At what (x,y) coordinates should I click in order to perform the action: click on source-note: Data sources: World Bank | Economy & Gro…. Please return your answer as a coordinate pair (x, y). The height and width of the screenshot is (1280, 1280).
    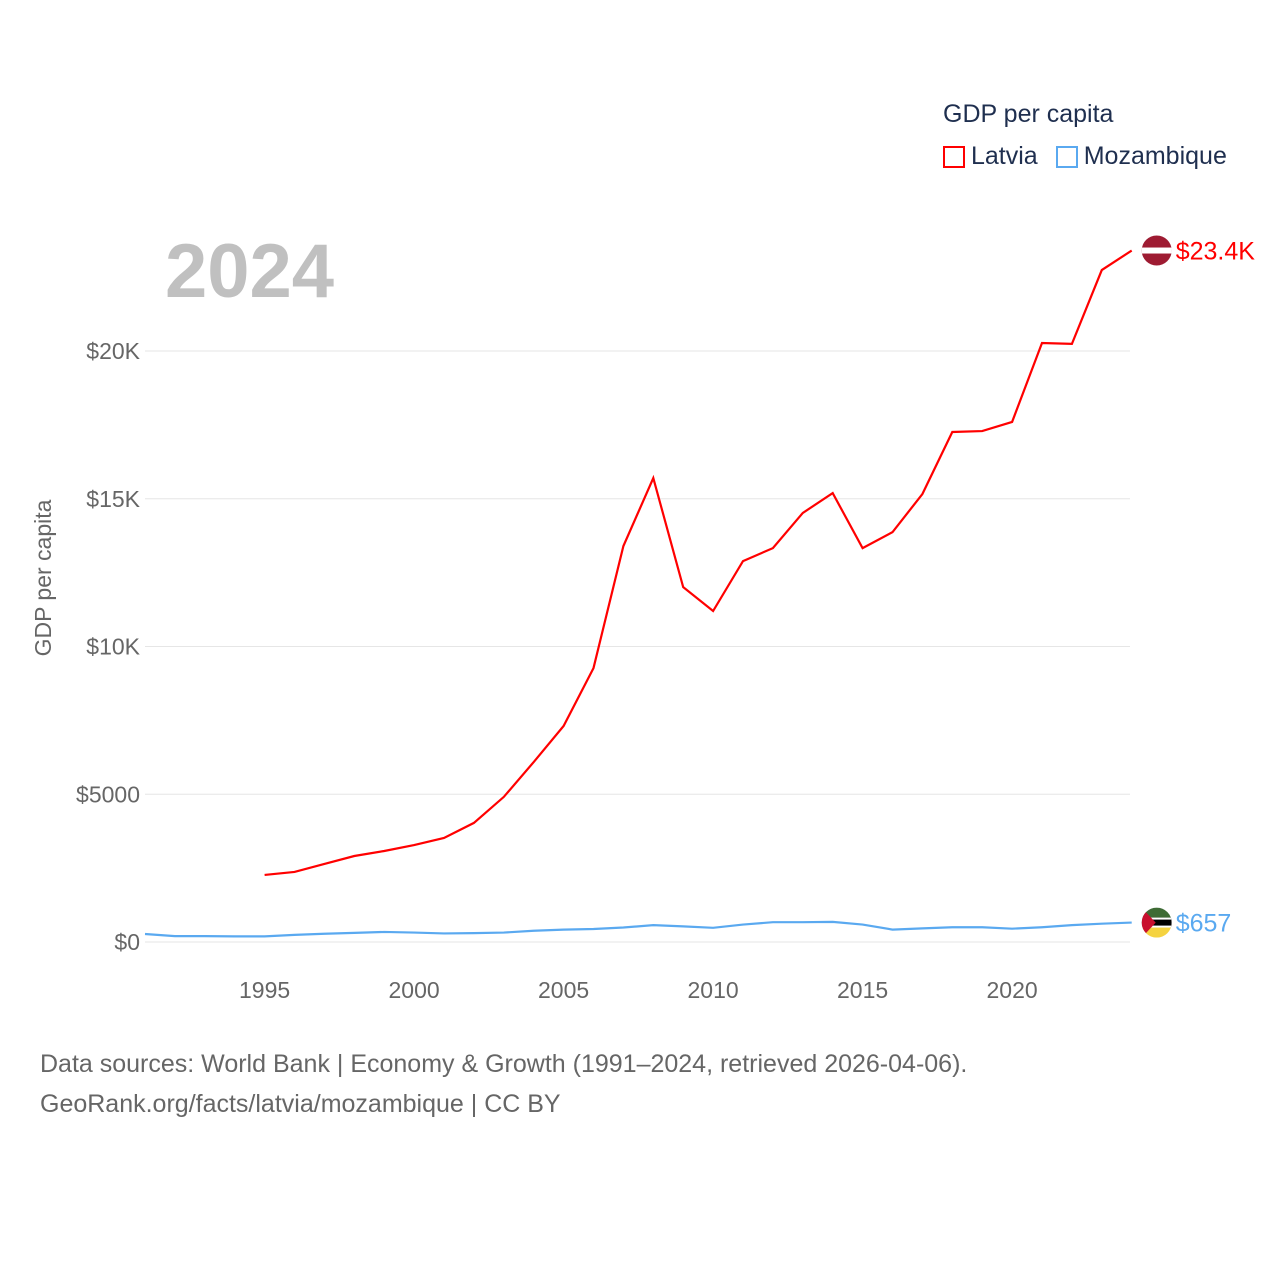
    Looking at the image, I should click on (503, 1084).